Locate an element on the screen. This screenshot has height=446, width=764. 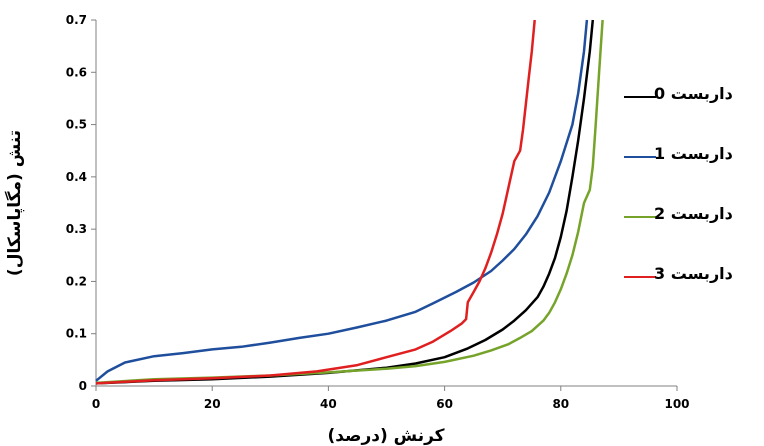
legend: داربست 0 داربست 1 داربست 2 داربست 3 is located at coordinates (694, 200).